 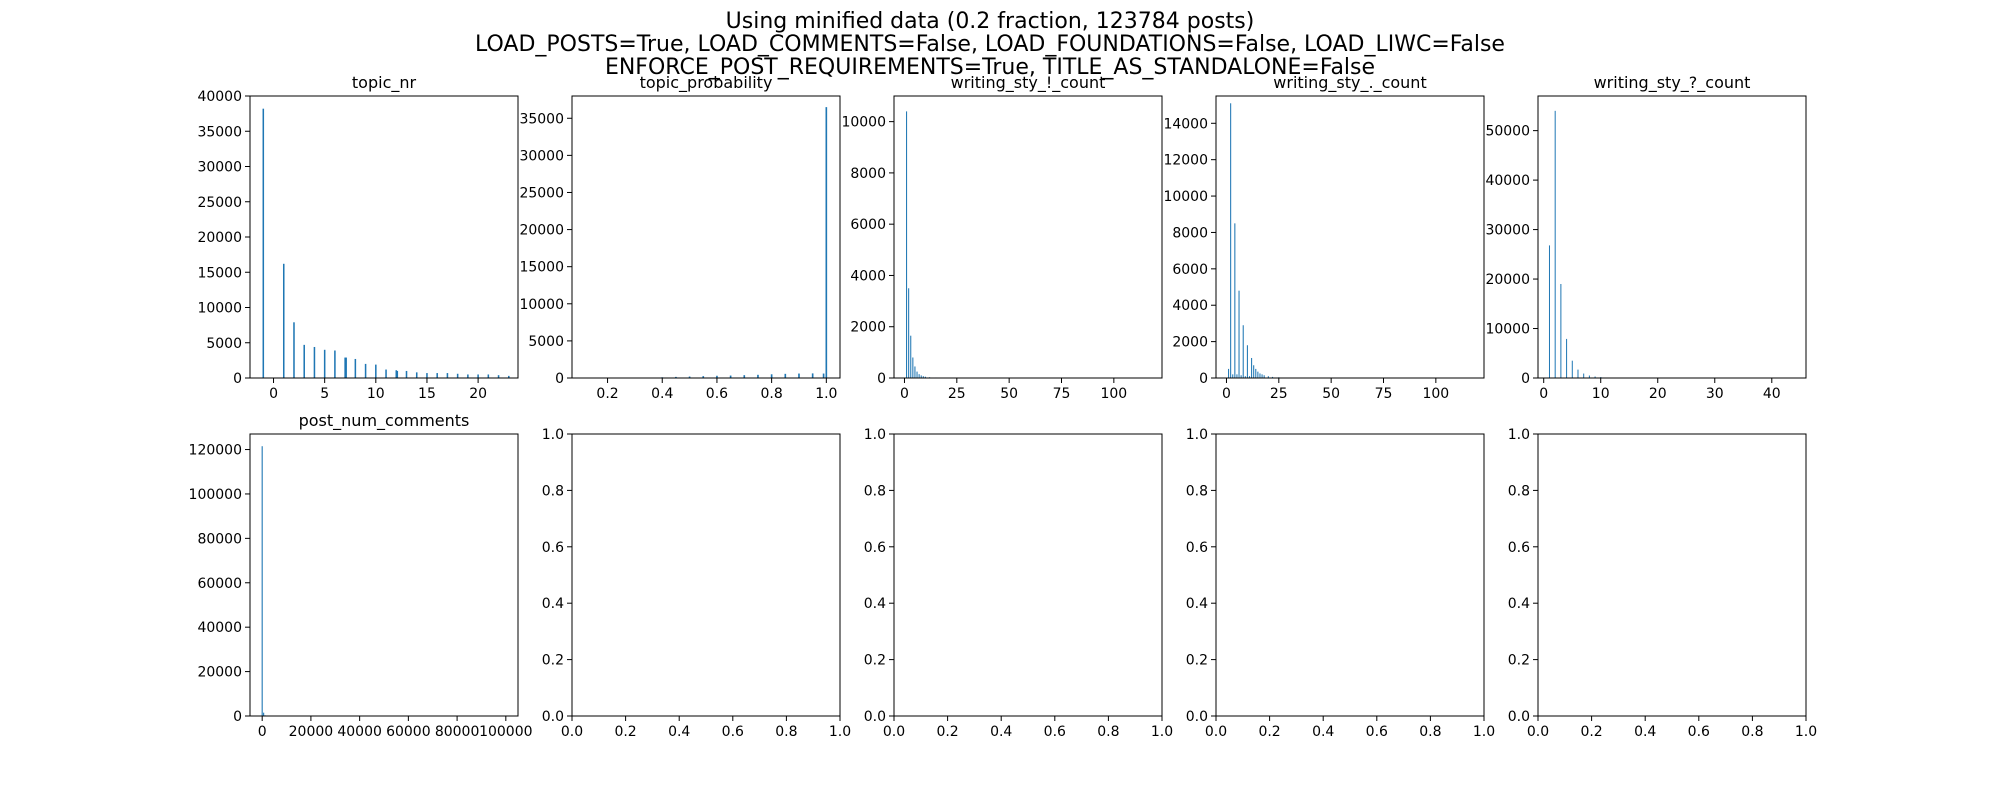 I want to click on x-tick-label: 60000, so click(x=408, y=732).